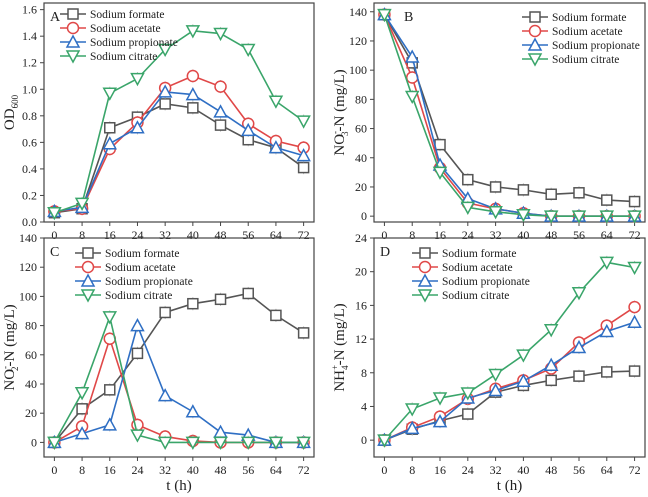 The width and height of the screenshot is (648, 497). Describe the element at coordinates (31, 384) in the screenshot. I see `y-tick-label: 40` at that location.